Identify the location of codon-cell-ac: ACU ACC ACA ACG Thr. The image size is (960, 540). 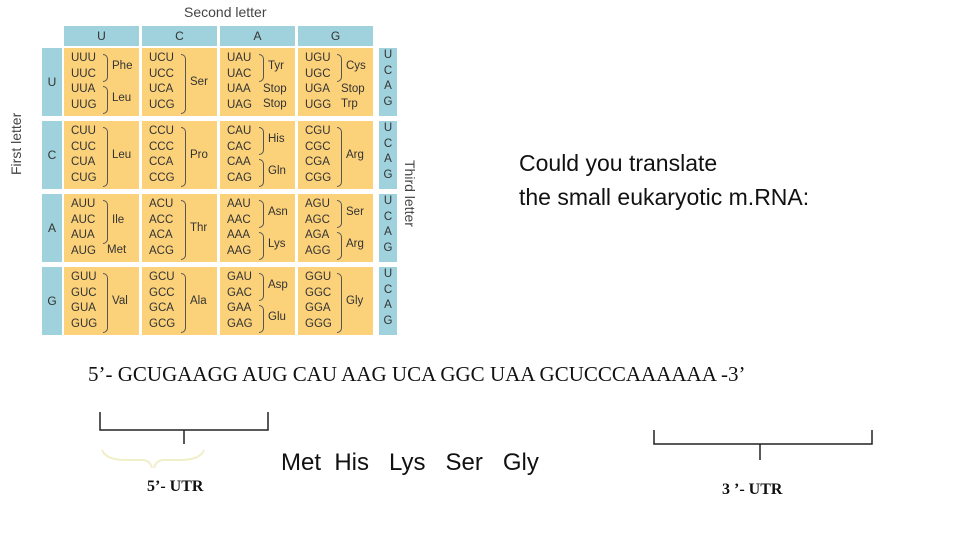
(179, 228).